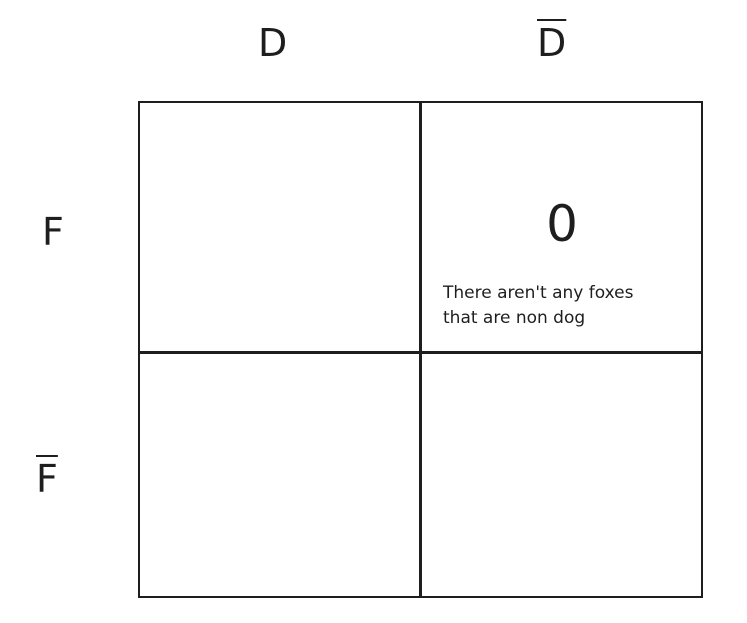 The image size is (747, 623). What do you see at coordinates (53, 232) in the screenshot?
I see `row-header-f: F` at bounding box center [53, 232].